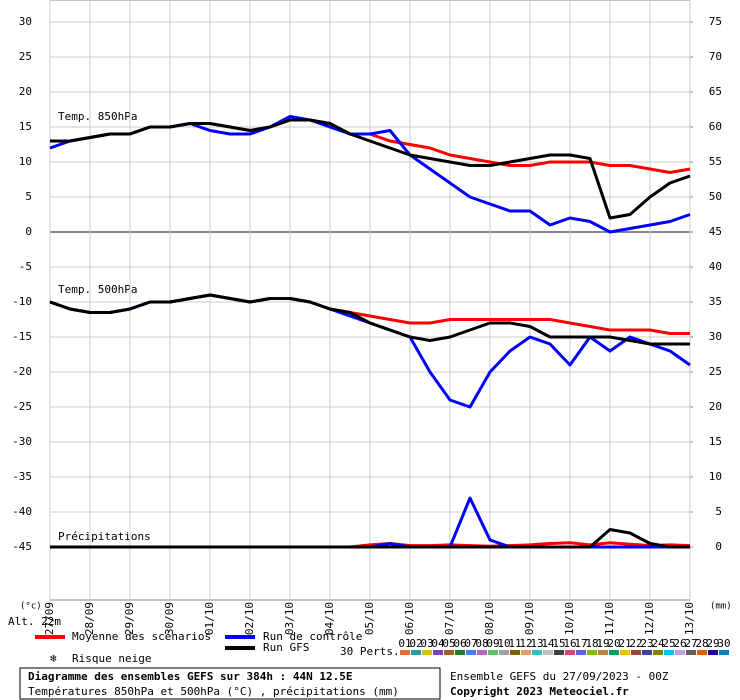  I want to click on y-tick-label: 0, so click(28, 231).